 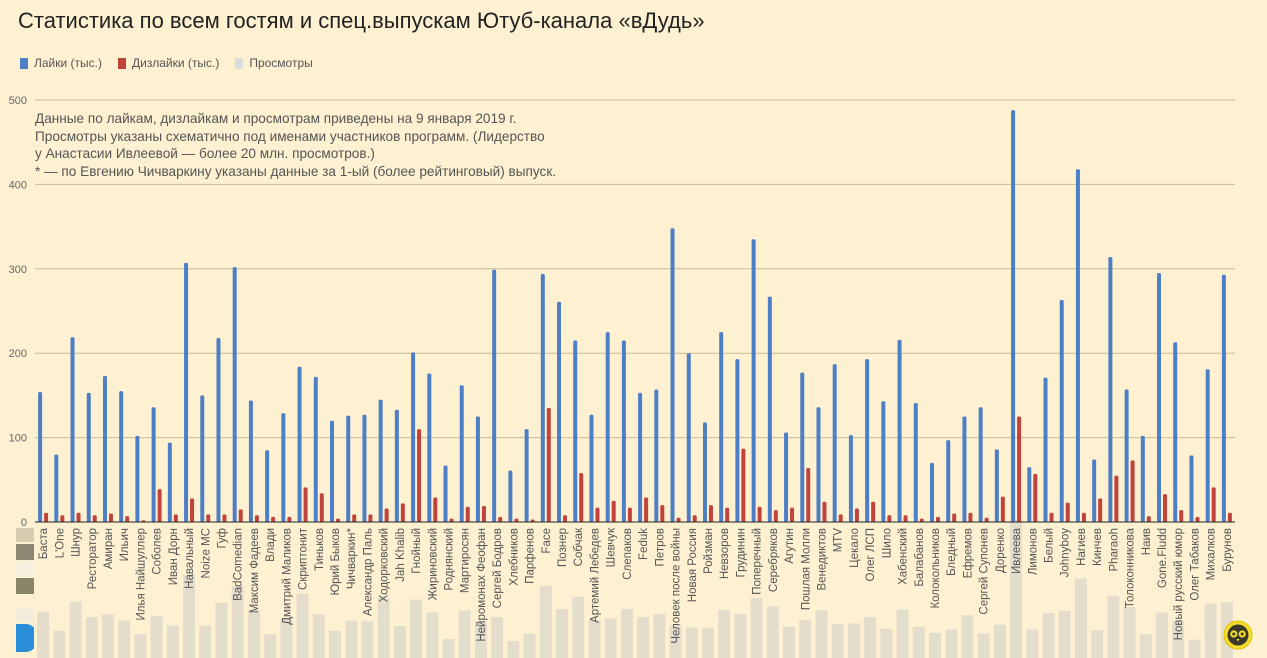 I want to click on legend: Лайки (тыс.) Дизлайки (тыс.) Просмотры, so click(x=166, y=63).